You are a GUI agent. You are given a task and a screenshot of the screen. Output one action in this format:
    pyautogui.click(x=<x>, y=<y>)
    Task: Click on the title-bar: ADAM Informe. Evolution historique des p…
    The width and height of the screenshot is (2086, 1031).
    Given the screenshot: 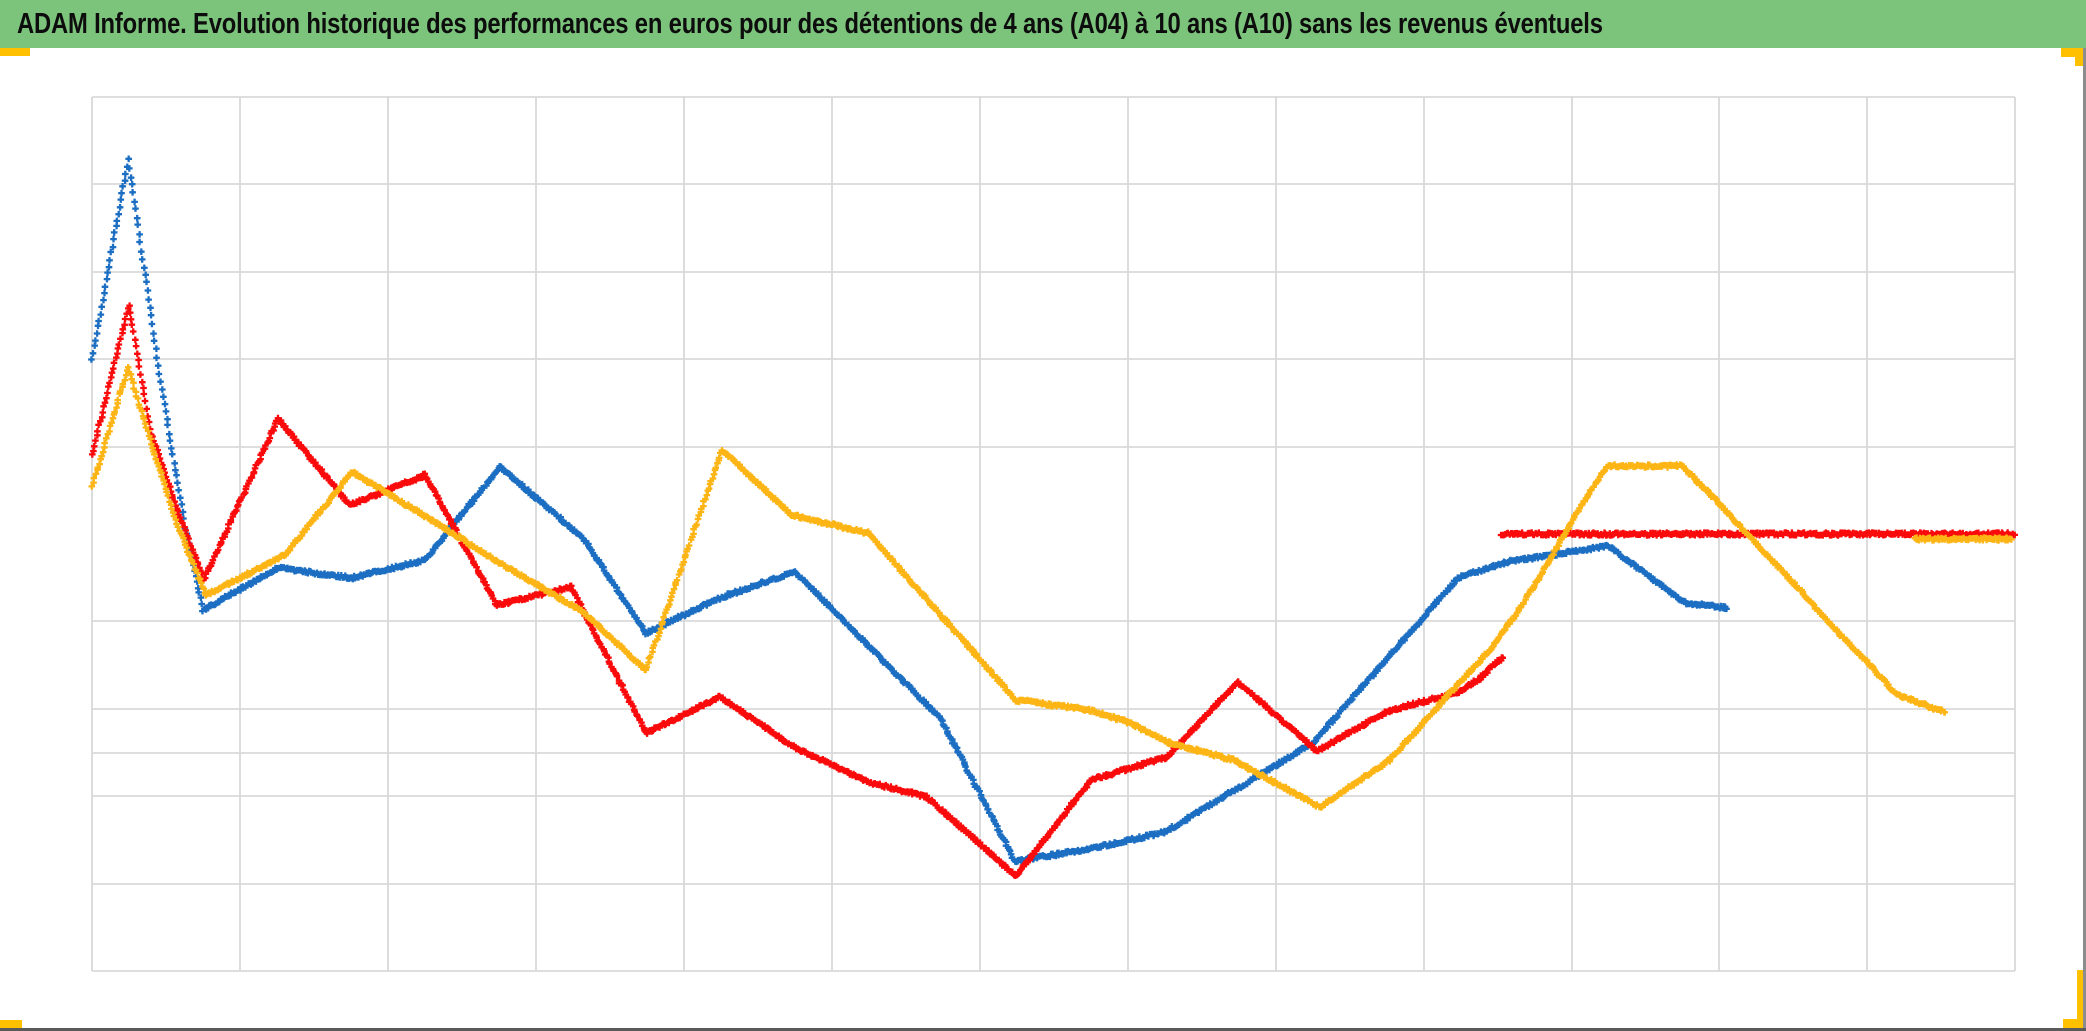 What is the action you would take?
    pyautogui.click(x=1043, y=24)
    